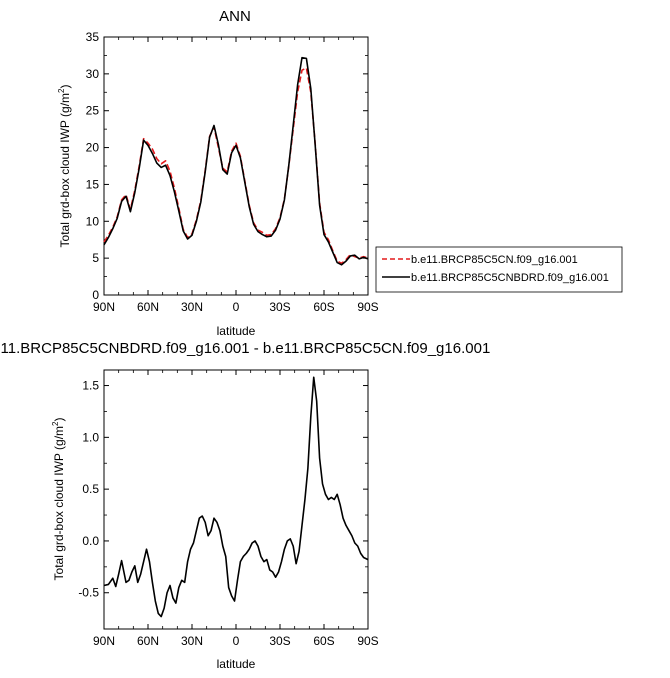 The width and height of the screenshot is (670, 678). Describe the element at coordinates (65, 87) in the screenshot. I see `upper-panel-y-axis-label-close: )` at that location.